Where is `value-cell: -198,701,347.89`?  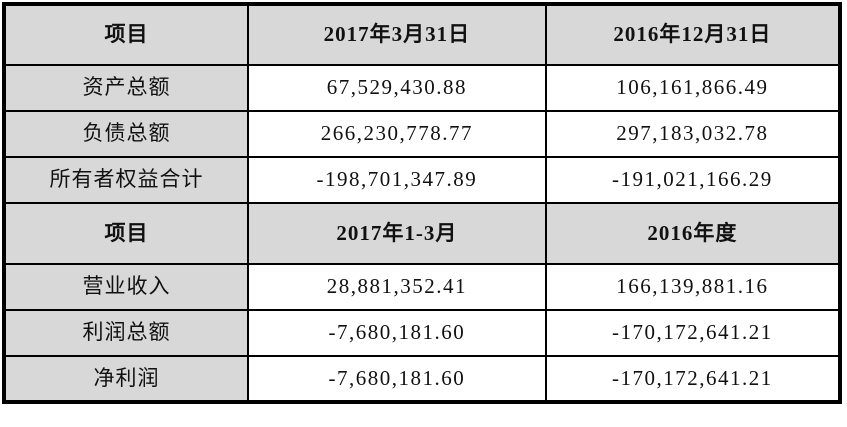
value-cell: -198,701,347.89 is located at coordinates (397, 180).